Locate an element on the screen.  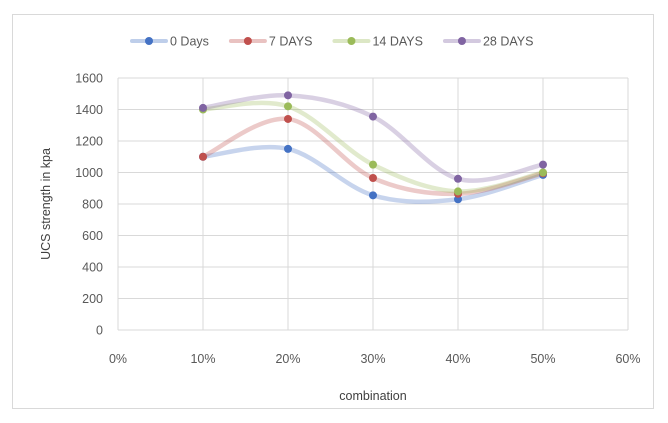
y-axis-title: UCS strength in kpa is located at coordinates (46, 204).